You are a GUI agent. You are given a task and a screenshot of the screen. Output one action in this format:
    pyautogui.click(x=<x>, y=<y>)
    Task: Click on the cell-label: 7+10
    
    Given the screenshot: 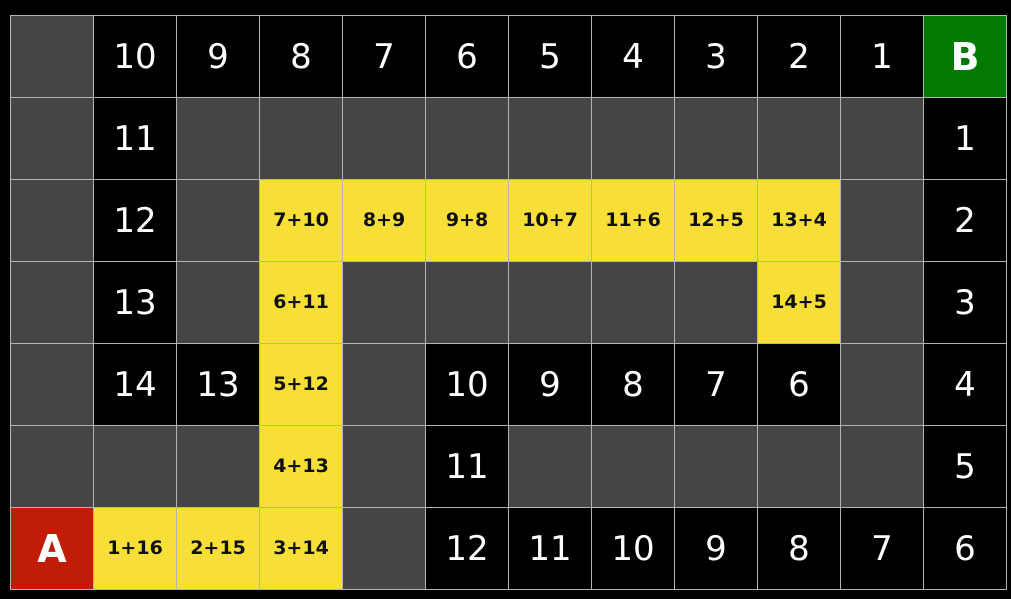 What is the action you would take?
    pyautogui.click(x=301, y=220)
    